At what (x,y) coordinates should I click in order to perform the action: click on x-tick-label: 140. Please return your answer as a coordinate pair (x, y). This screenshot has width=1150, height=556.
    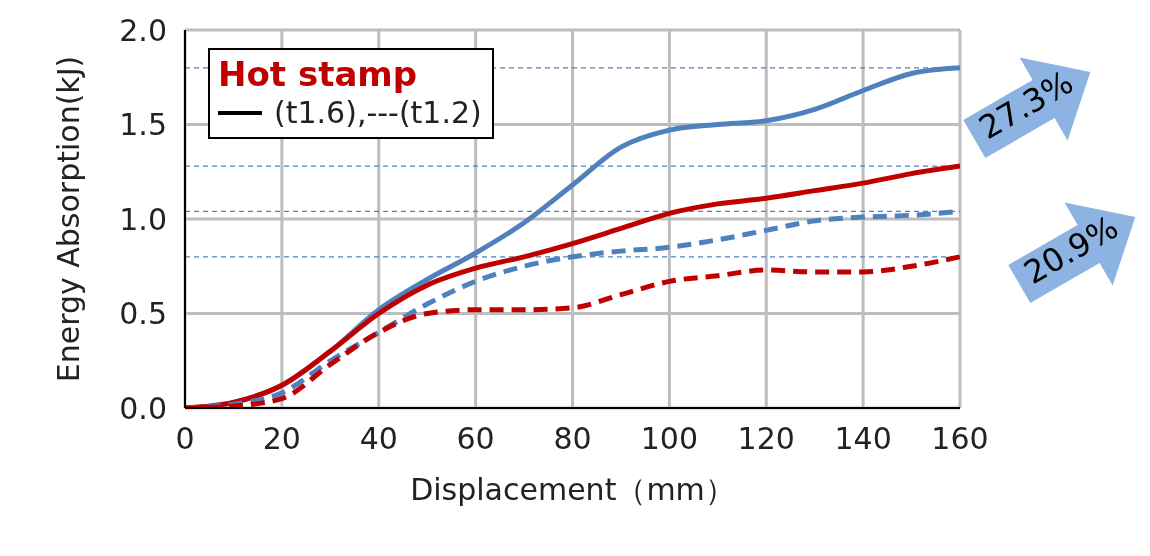
    Looking at the image, I should click on (863, 439).